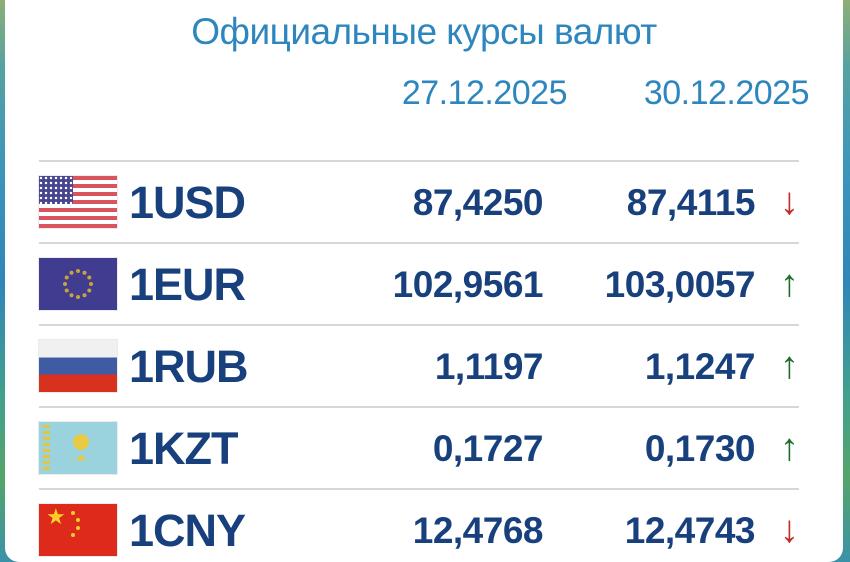 Image resolution: width=850 pixels, height=562 pixels. Describe the element at coordinates (78, 366) in the screenshot. I see `ru-flag-icon` at that location.